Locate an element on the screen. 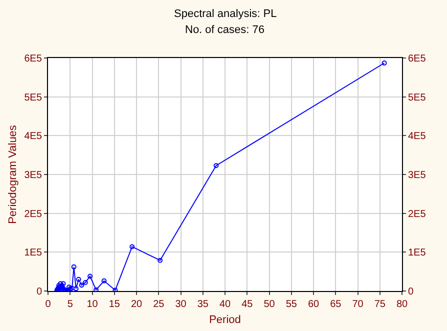 Image resolution: width=447 pixels, height=331 pixels. y2-tick-label: 3E5 is located at coordinates (417, 175).